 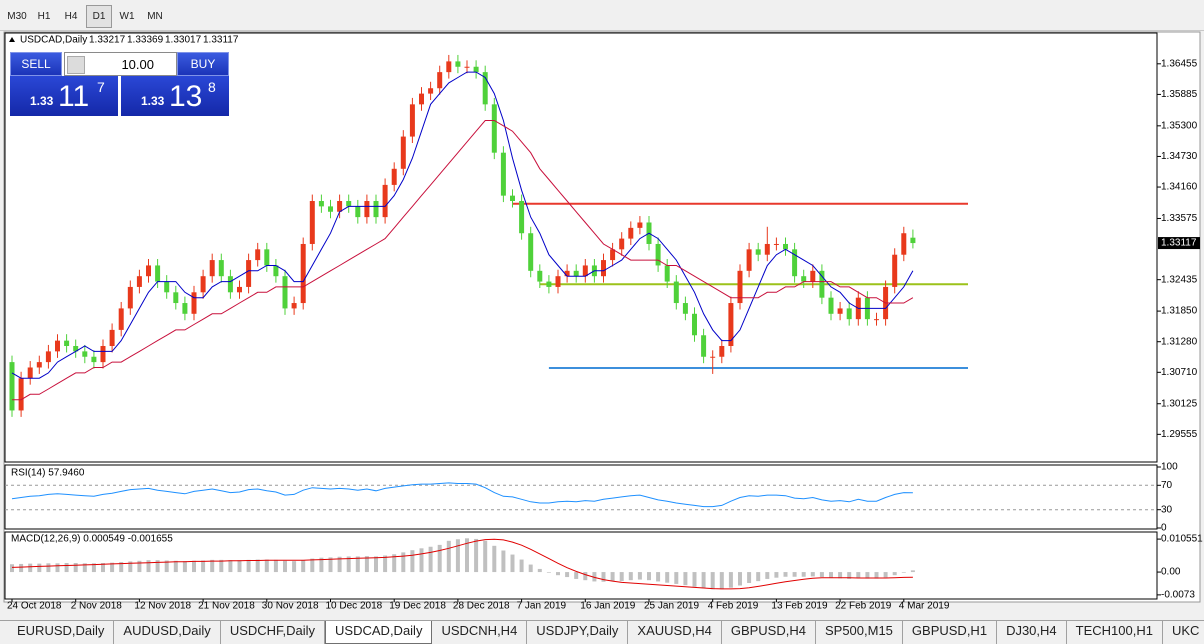 What do you see at coordinates (203, 64) in the screenshot?
I see `buy-button: BUY` at bounding box center [203, 64].